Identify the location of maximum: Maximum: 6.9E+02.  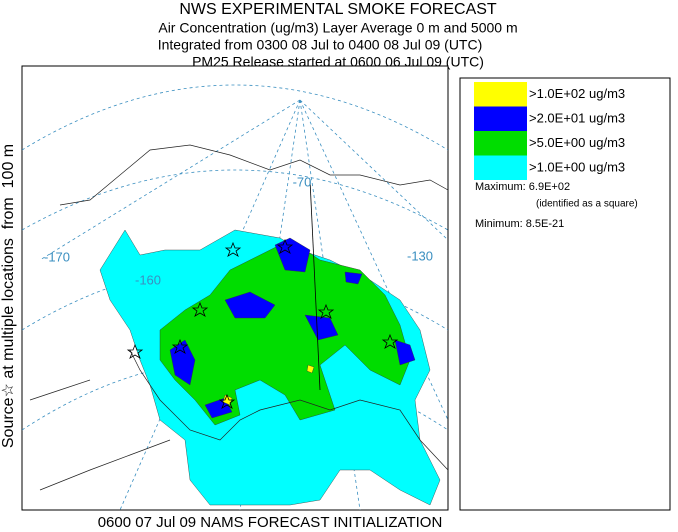
(522, 187).